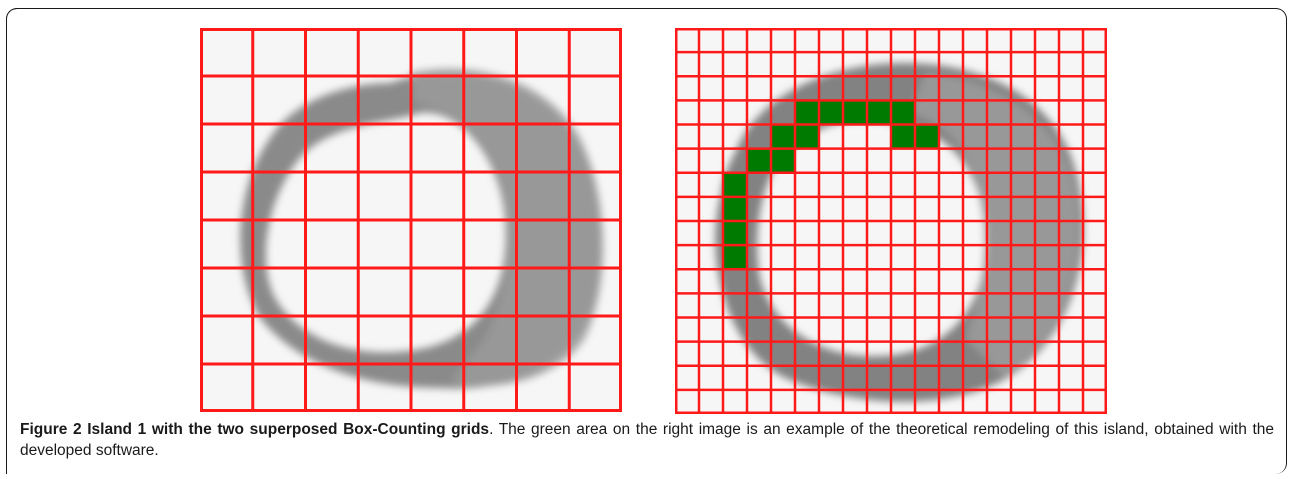 The width and height of the screenshot is (1292, 479). Describe the element at coordinates (831, 185) in the screenshot. I see `remodeling-highlight` at that location.